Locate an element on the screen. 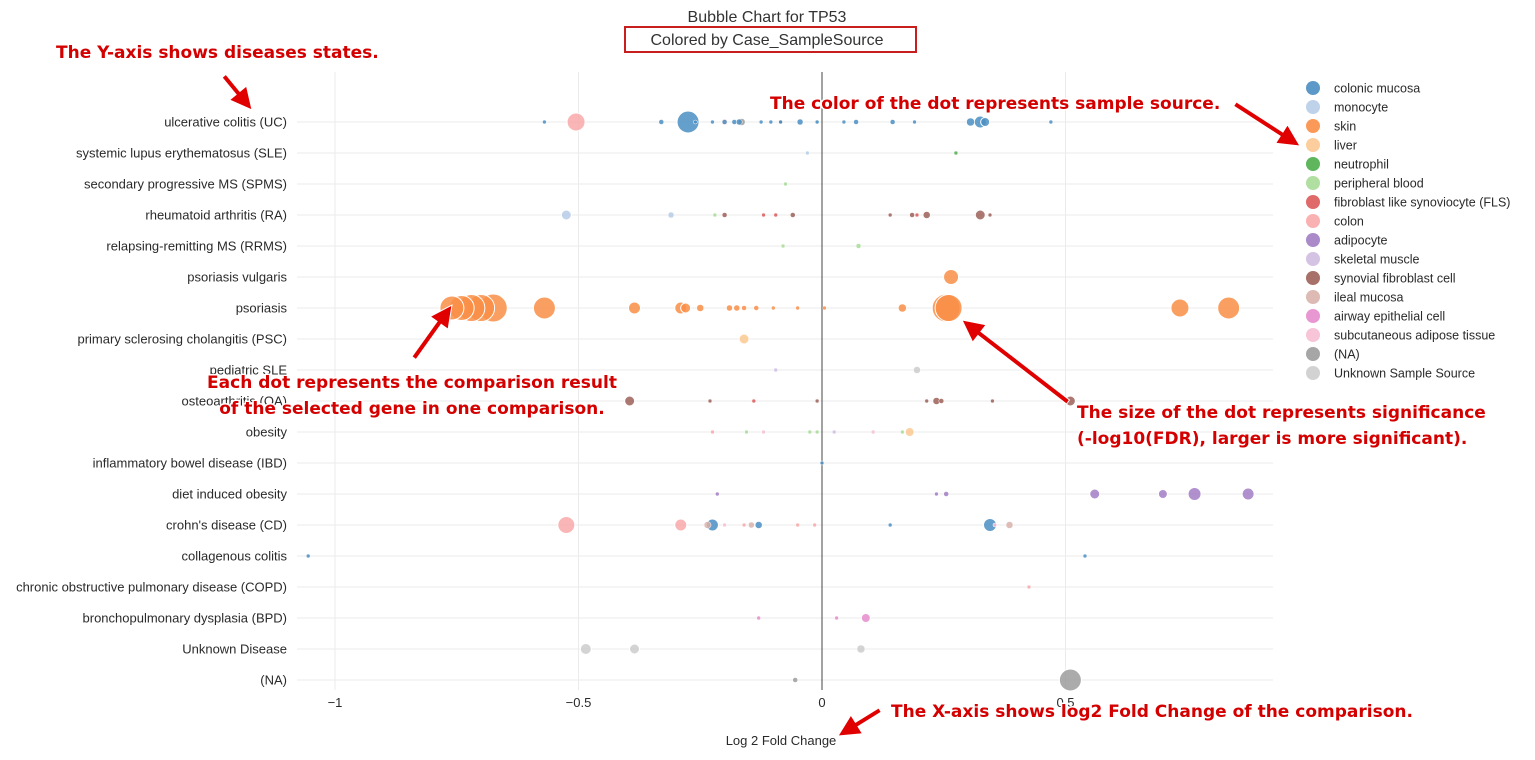  legend-item-label: subcutaneous adipose tissue is located at coordinates (1414, 336).